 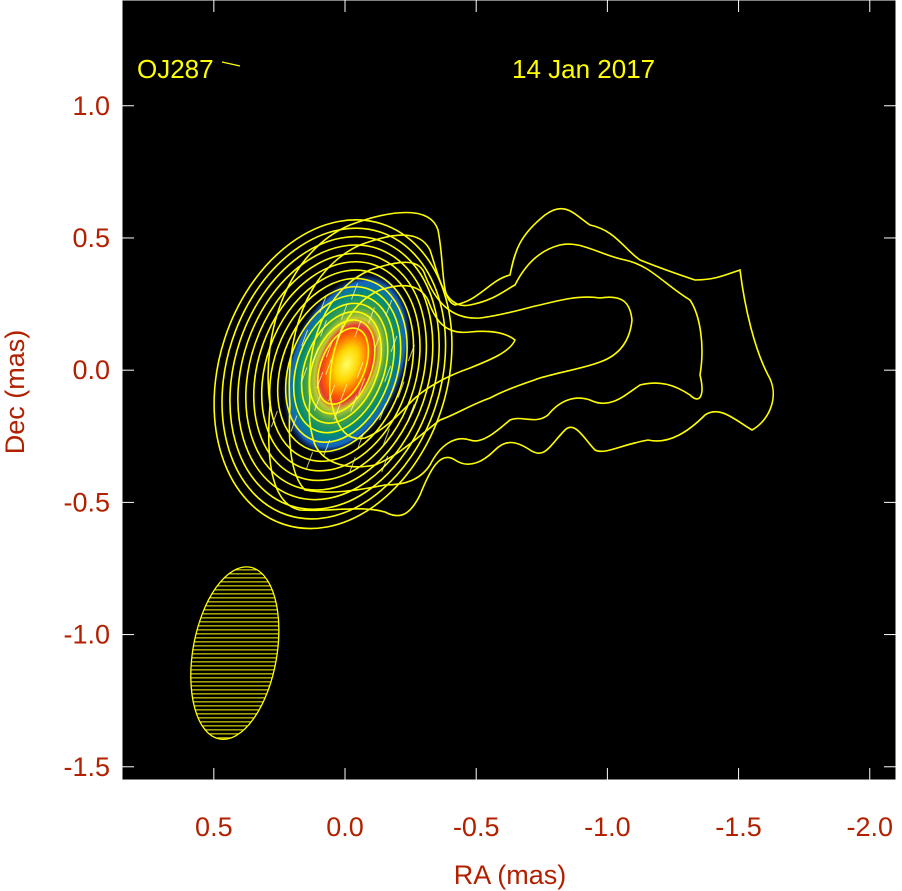 I want to click on x-tick-label: 0.5, so click(x=214, y=827).